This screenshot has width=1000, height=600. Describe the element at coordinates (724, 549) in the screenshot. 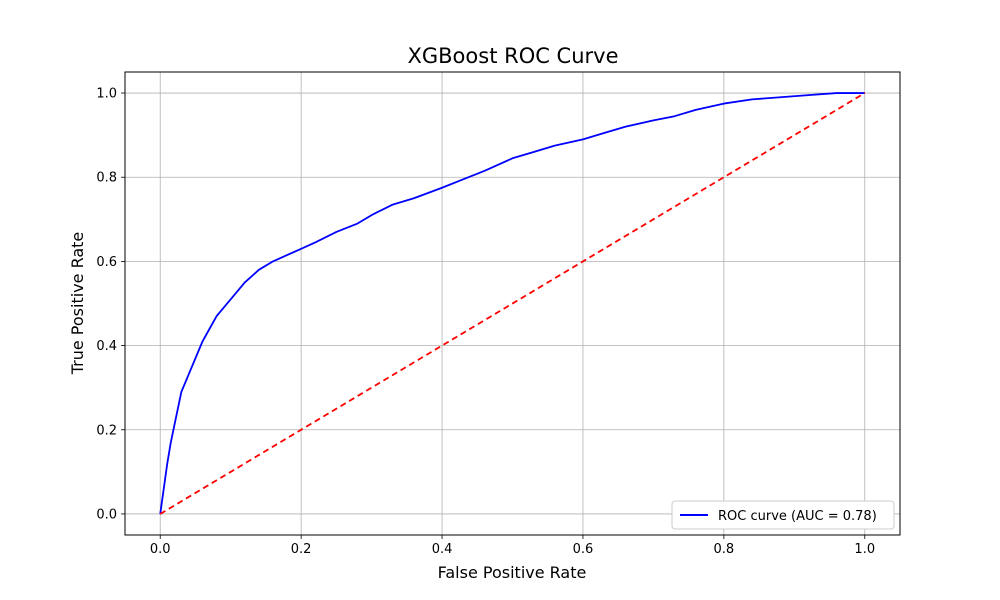

I see `x-tick-label: 0.8` at that location.